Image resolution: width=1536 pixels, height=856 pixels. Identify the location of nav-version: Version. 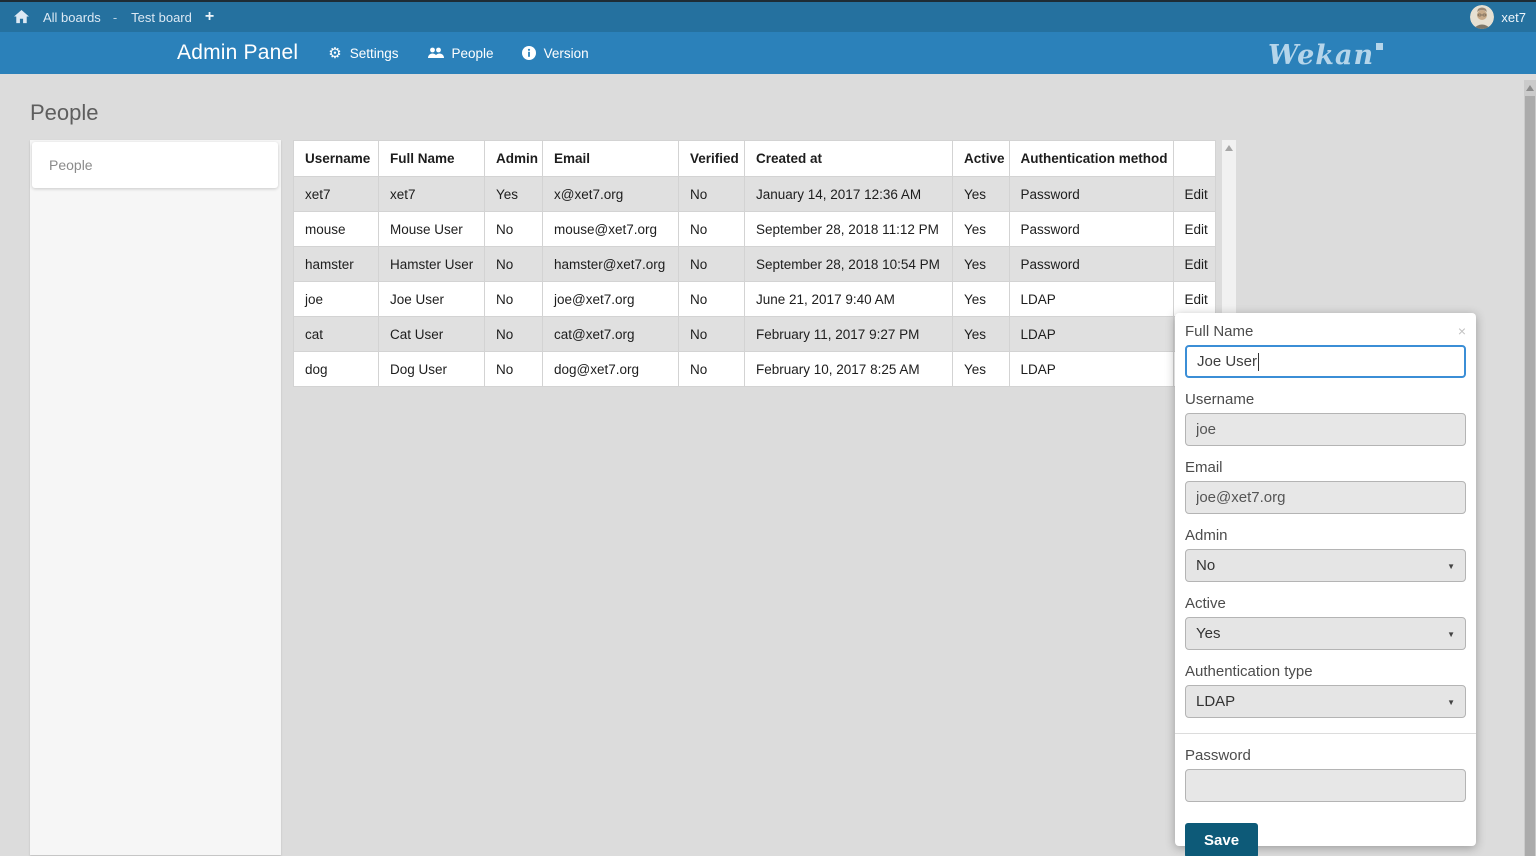
(555, 53).